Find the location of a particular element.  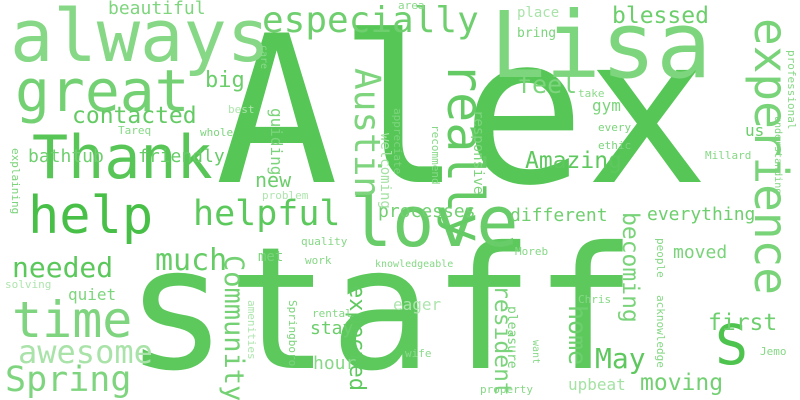

word-guiding: guiding is located at coordinates (276, 142).